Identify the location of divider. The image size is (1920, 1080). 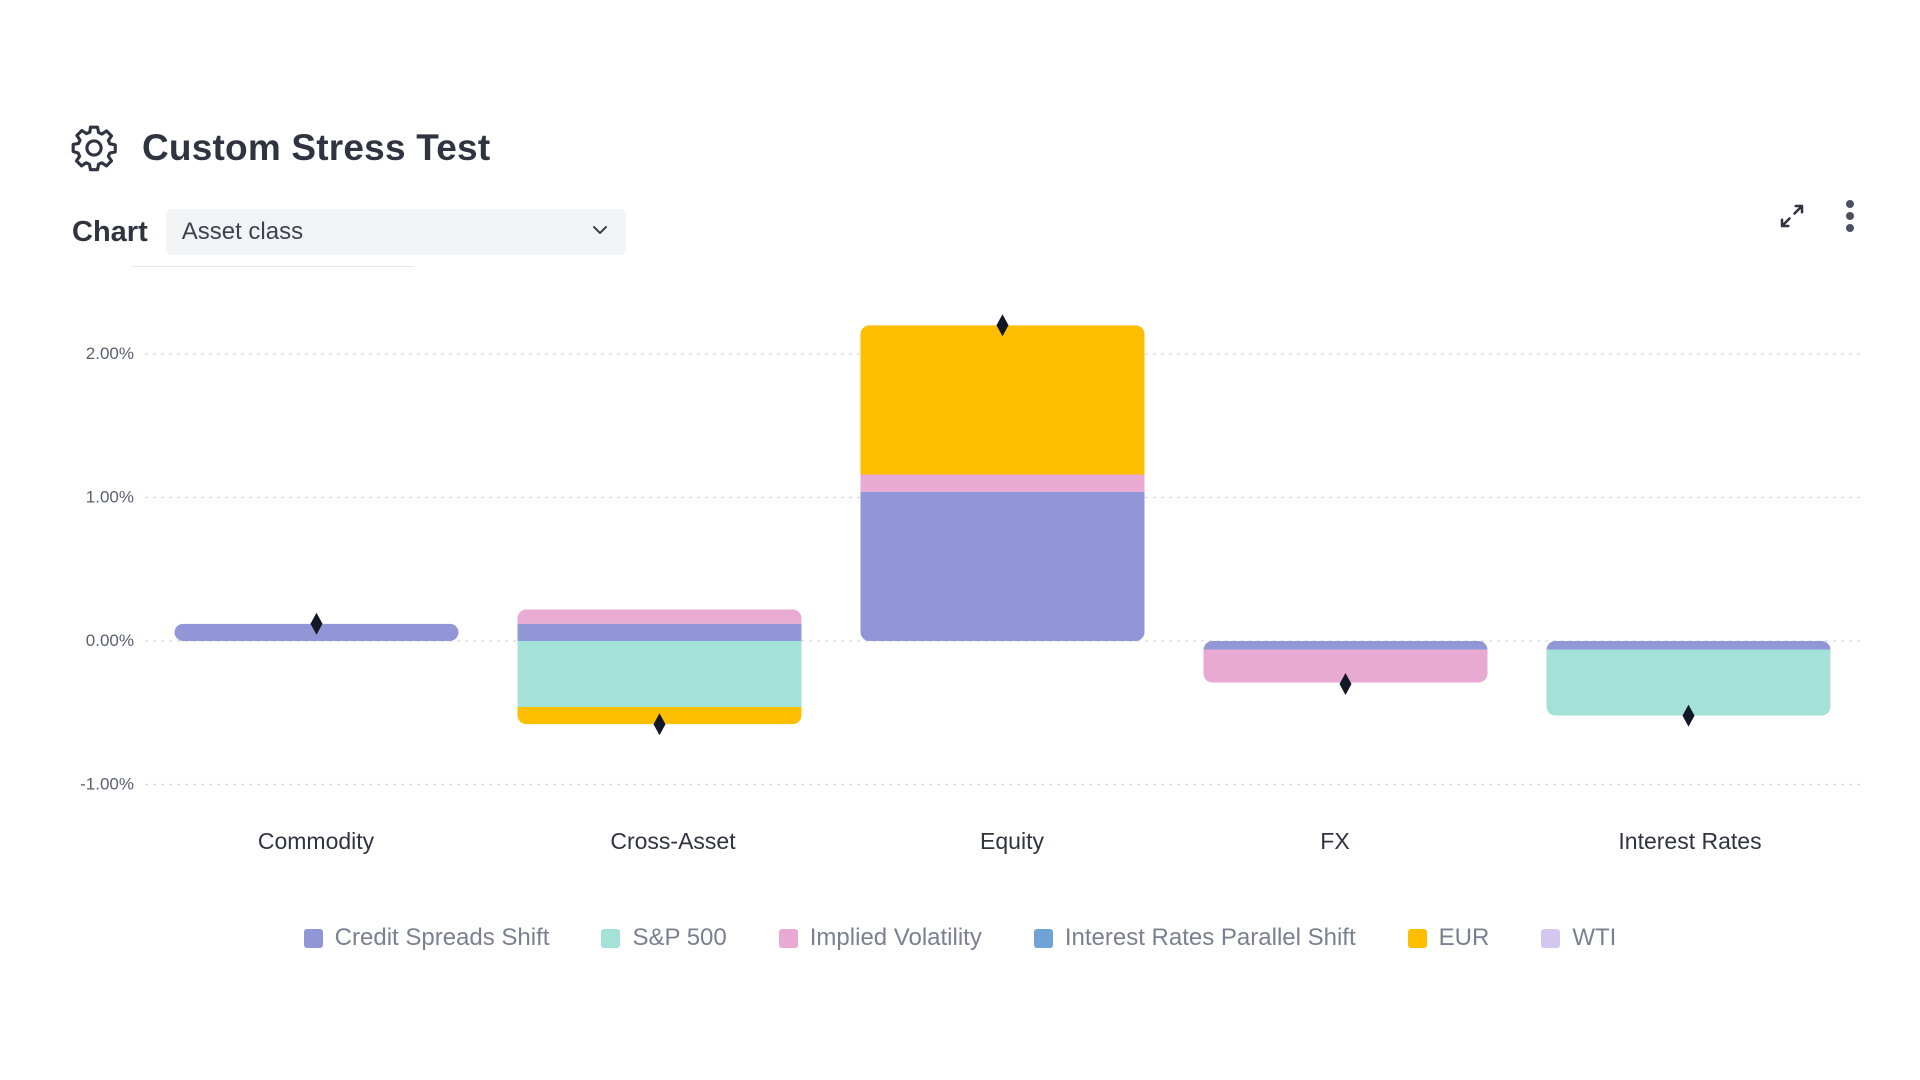
(273, 266).